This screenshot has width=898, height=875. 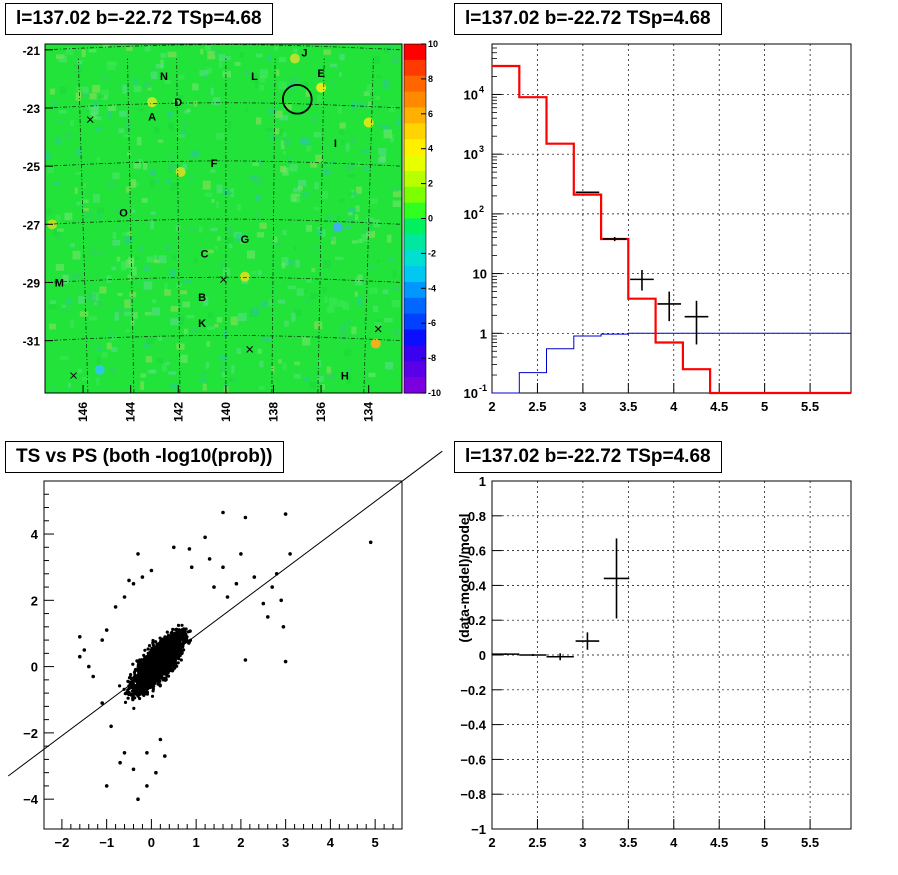 What do you see at coordinates (254, 77) in the screenshot?
I see `map-source-label: L` at bounding box center [254, 77].